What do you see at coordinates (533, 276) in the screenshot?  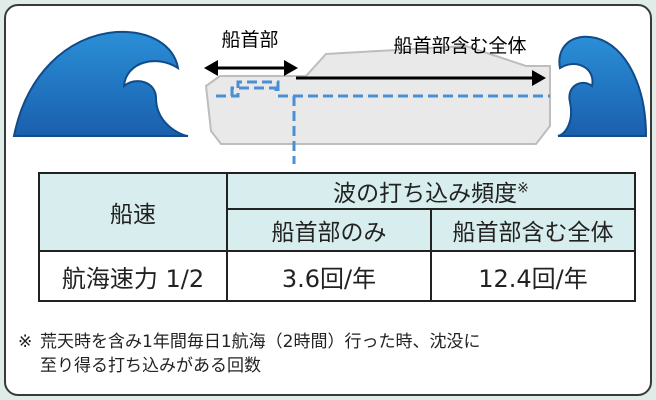 I see `cell: 12.4回/年` at bounding box center [533, 276].